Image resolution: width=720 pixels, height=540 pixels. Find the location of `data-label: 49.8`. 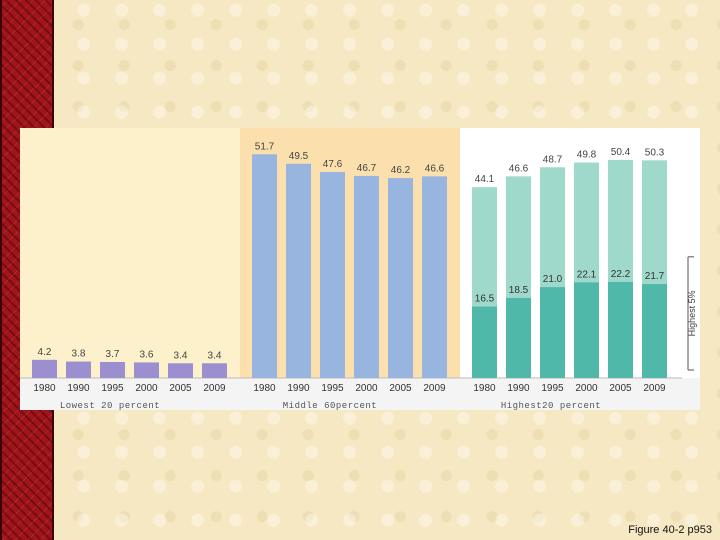

data-label: 49.8 is located at coordinates (587, 155).